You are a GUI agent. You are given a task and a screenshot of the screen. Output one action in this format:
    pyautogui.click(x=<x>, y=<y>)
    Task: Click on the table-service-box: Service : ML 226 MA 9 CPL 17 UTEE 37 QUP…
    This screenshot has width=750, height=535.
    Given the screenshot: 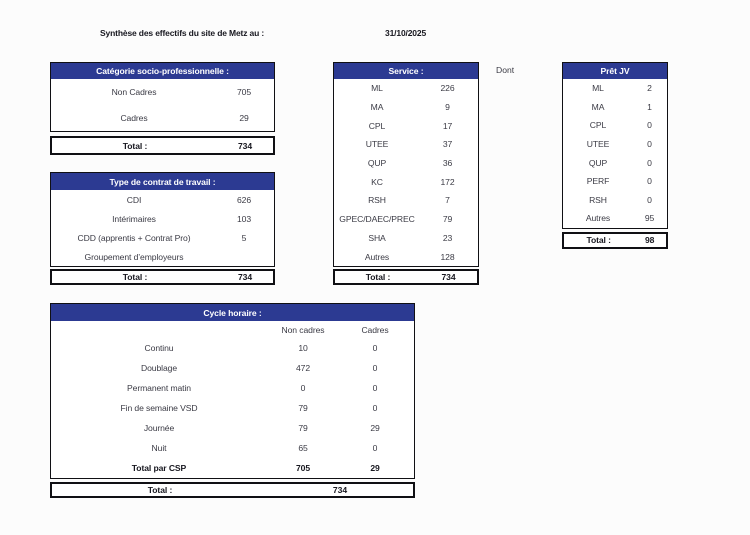 What is the action you would take?
    pyautogui.click(x=406, y=164)
    